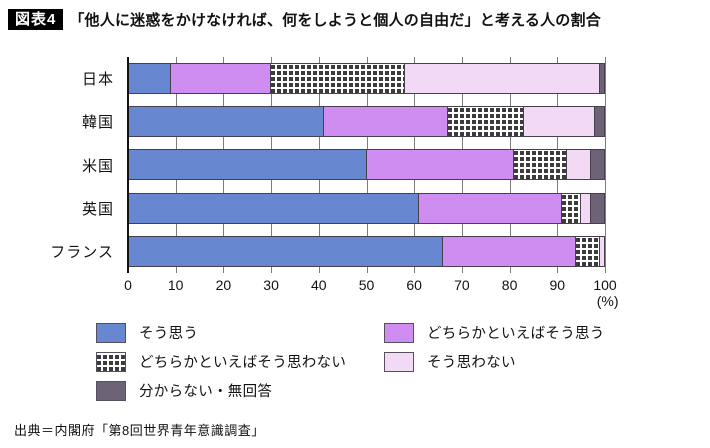 This screenshot has width=710, height=448. Describe the element at coordinates (366, 285) in the screenshot. I see `x-tick-label-50: 50` at that location.